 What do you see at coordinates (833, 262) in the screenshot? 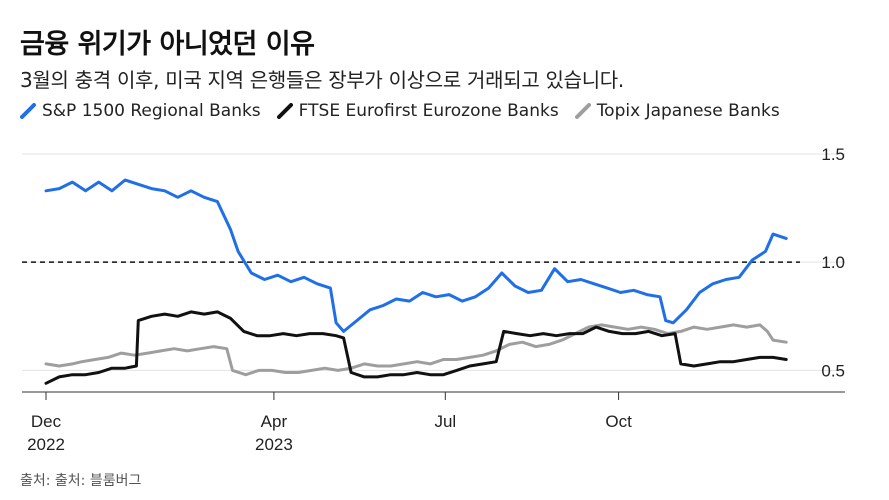
I see `y-tick-label: 1.0` at bounding box center [833, 262].